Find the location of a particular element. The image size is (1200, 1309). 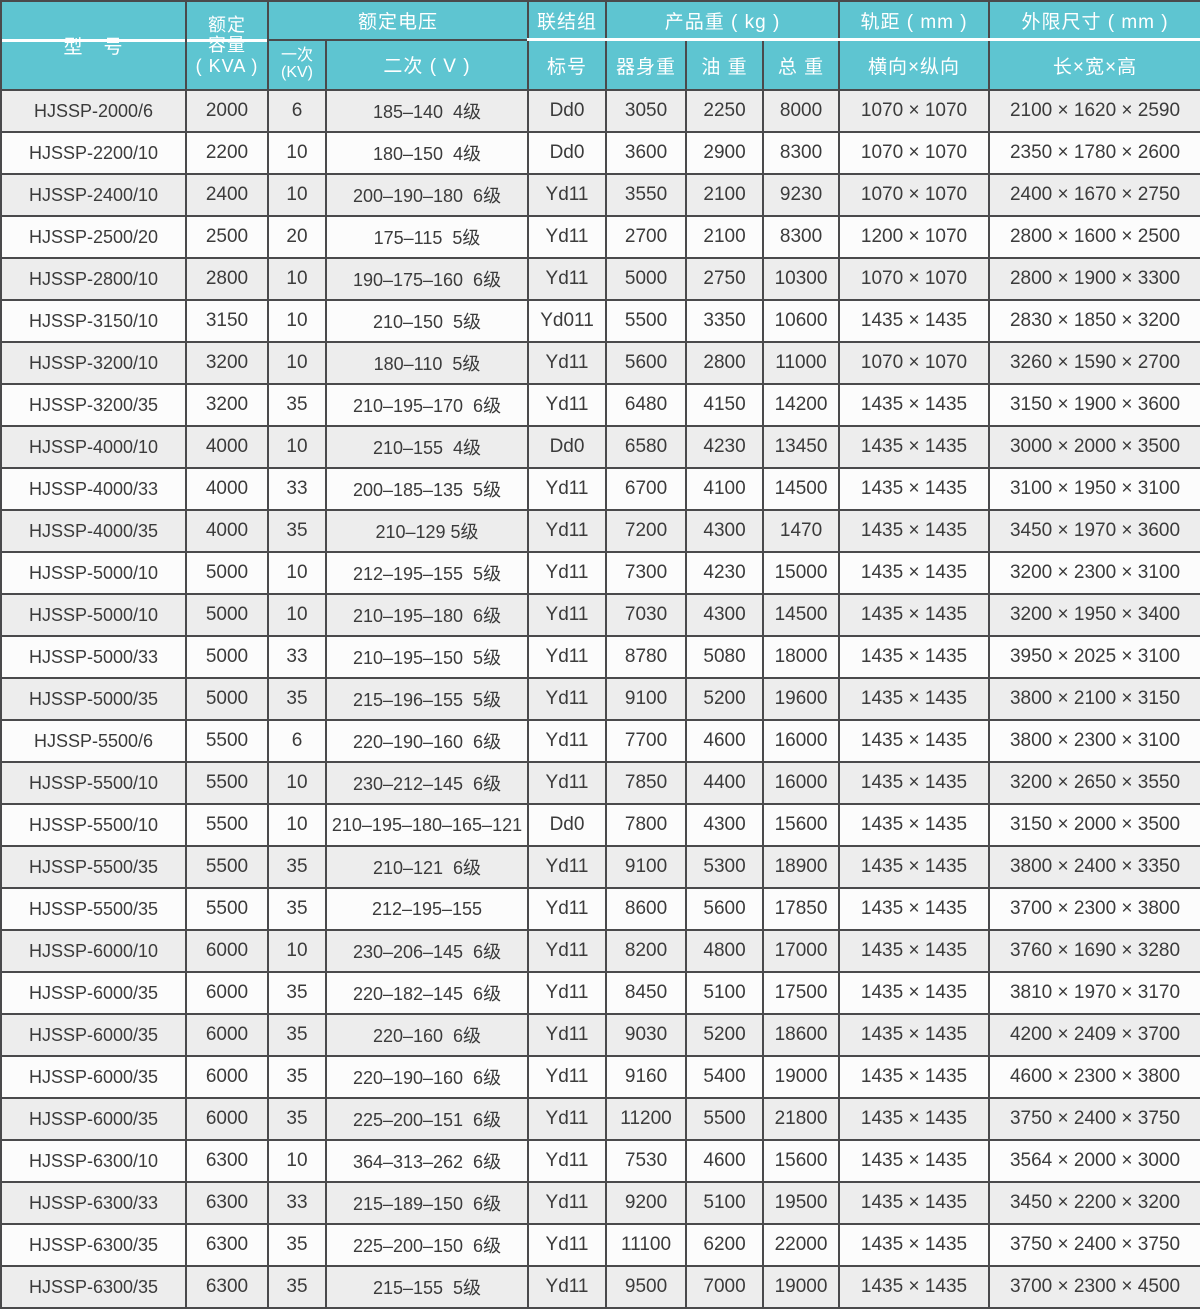

cell-secondary-voltage: 364–313–262 6级 is located at coordinates (427, 1161).